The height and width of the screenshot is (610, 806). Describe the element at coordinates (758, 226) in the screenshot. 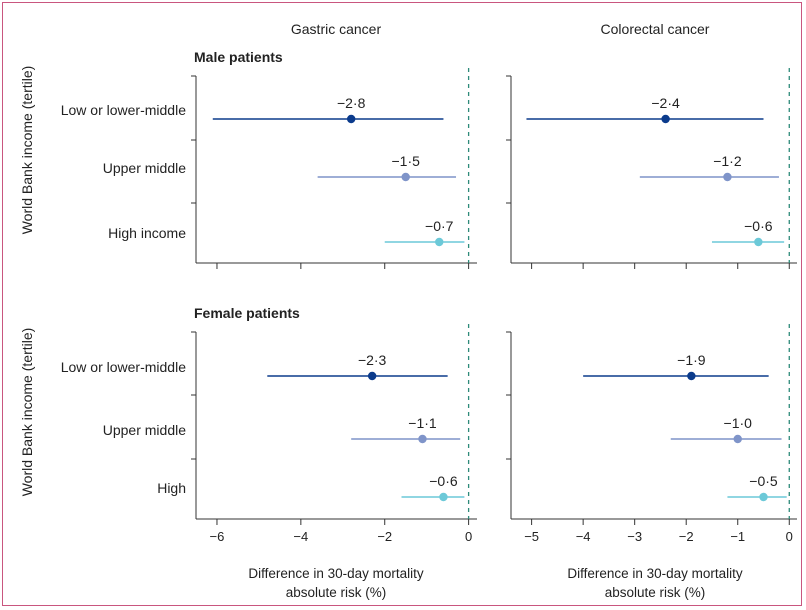

I see `value-label-male-colorectal-2: −0·6` at that location.